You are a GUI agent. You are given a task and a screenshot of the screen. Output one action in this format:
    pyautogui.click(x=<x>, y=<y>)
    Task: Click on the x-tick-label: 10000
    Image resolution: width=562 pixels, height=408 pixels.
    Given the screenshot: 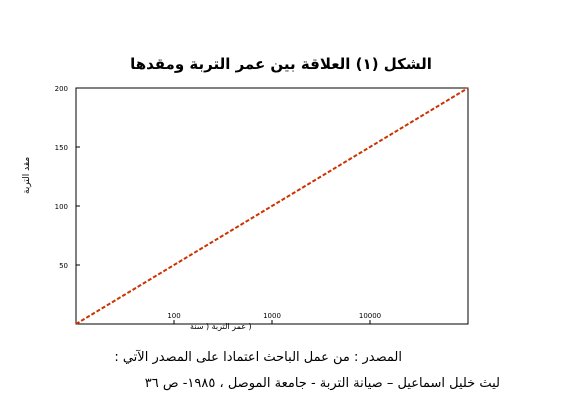 What is the action you would take?
    pyautogui.click(x=370, y=316)
    